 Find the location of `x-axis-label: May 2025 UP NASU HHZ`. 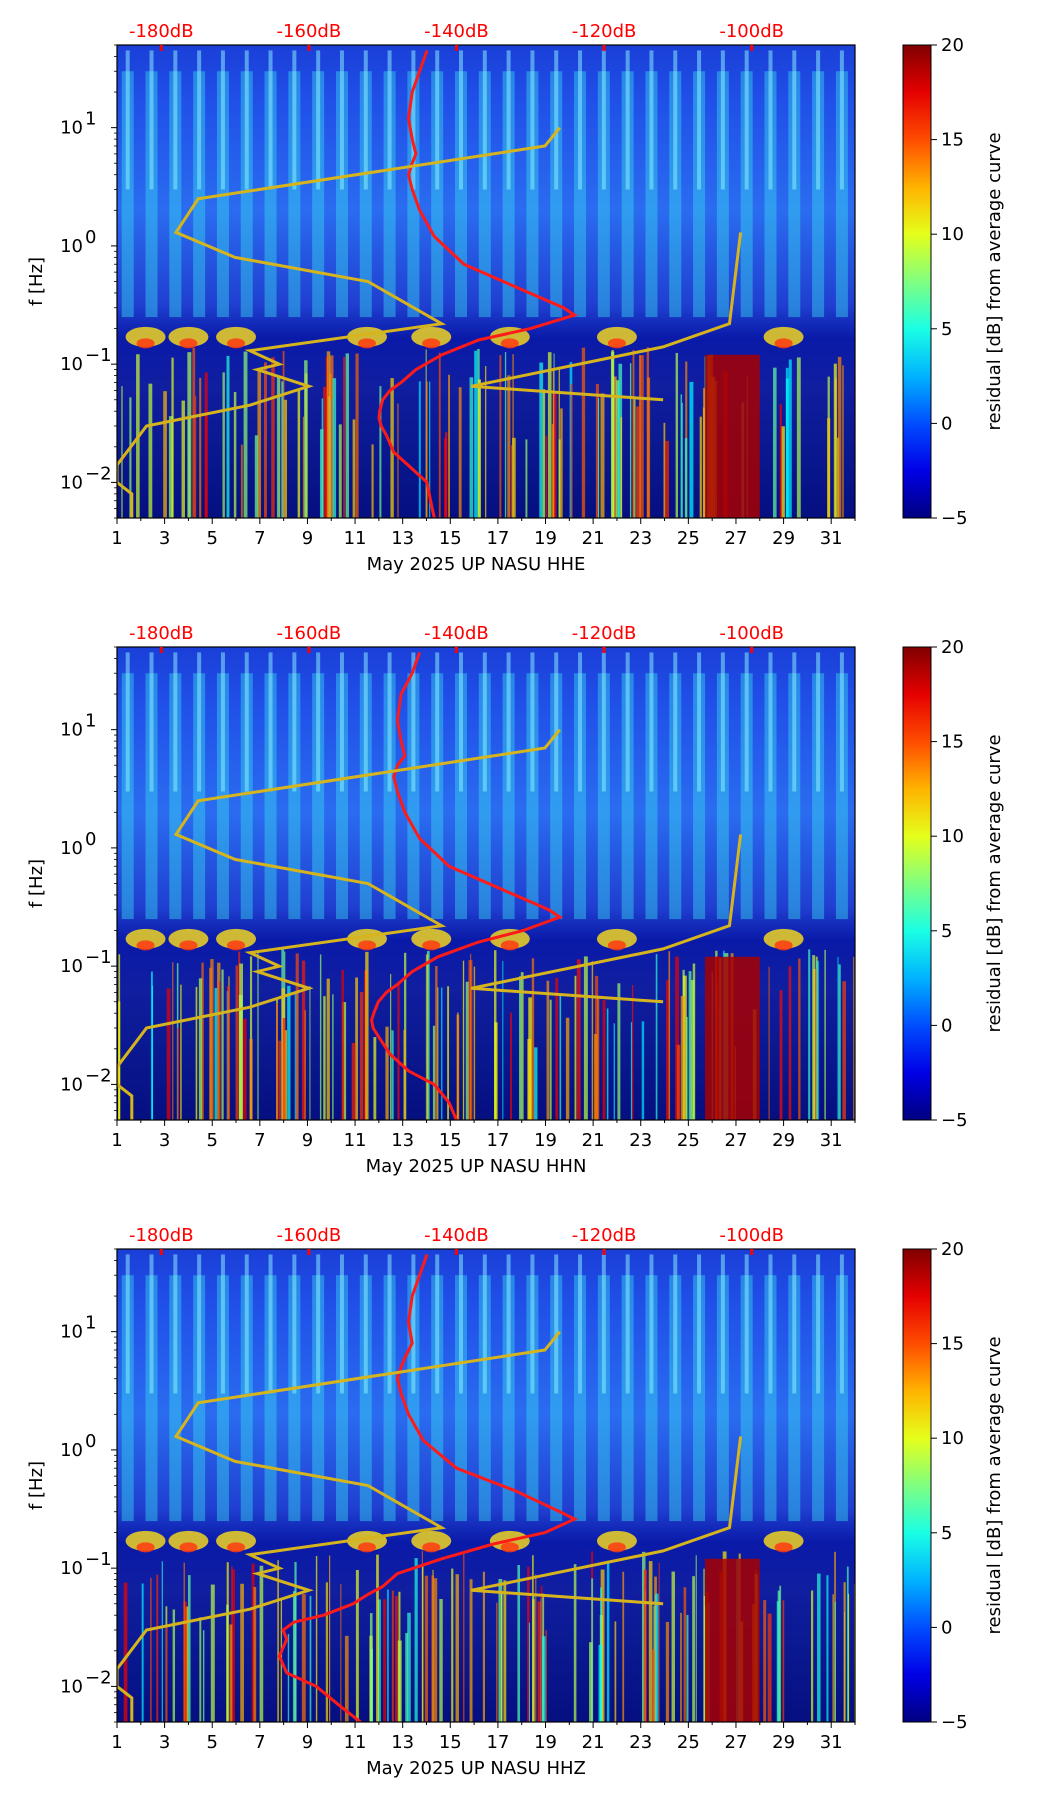

x-axis-label: May 2025 UP NASU HHZ is located at coordinates (476, 1768).